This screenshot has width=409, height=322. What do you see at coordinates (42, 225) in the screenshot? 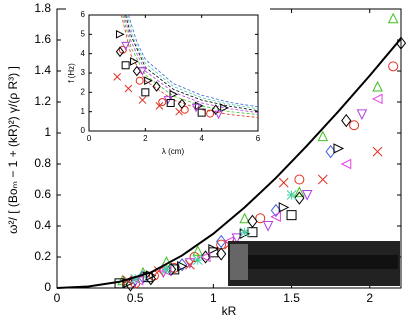
I see `y-tick-label: 0.4` at bounding box center [42, 225].